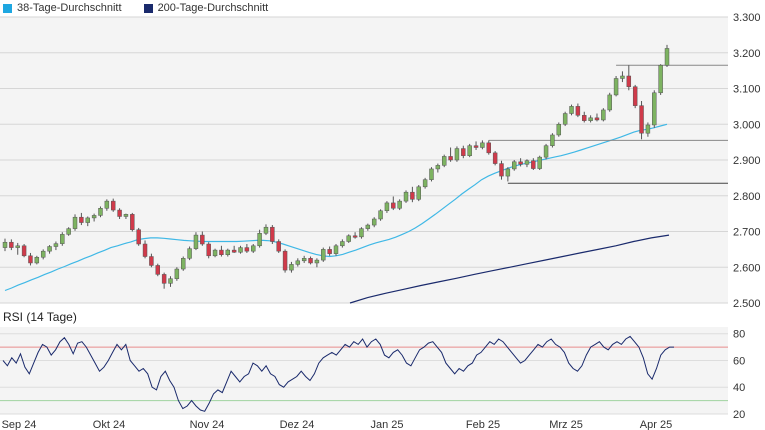  What do you see at coordinates (747, 233) in the screenshot?
I see `price-tick-label: 2.700` at bounding box center [747, 233].